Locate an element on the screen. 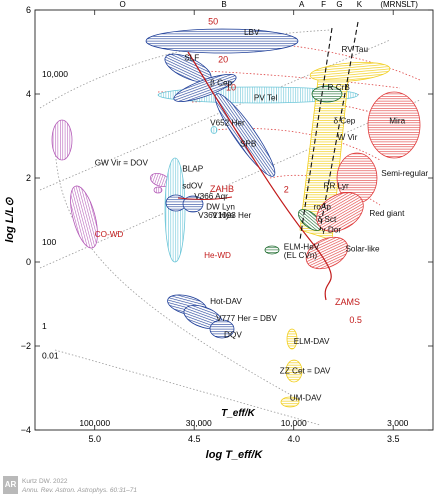  mass-track-label: 50 is located at coordinates (213, 22).